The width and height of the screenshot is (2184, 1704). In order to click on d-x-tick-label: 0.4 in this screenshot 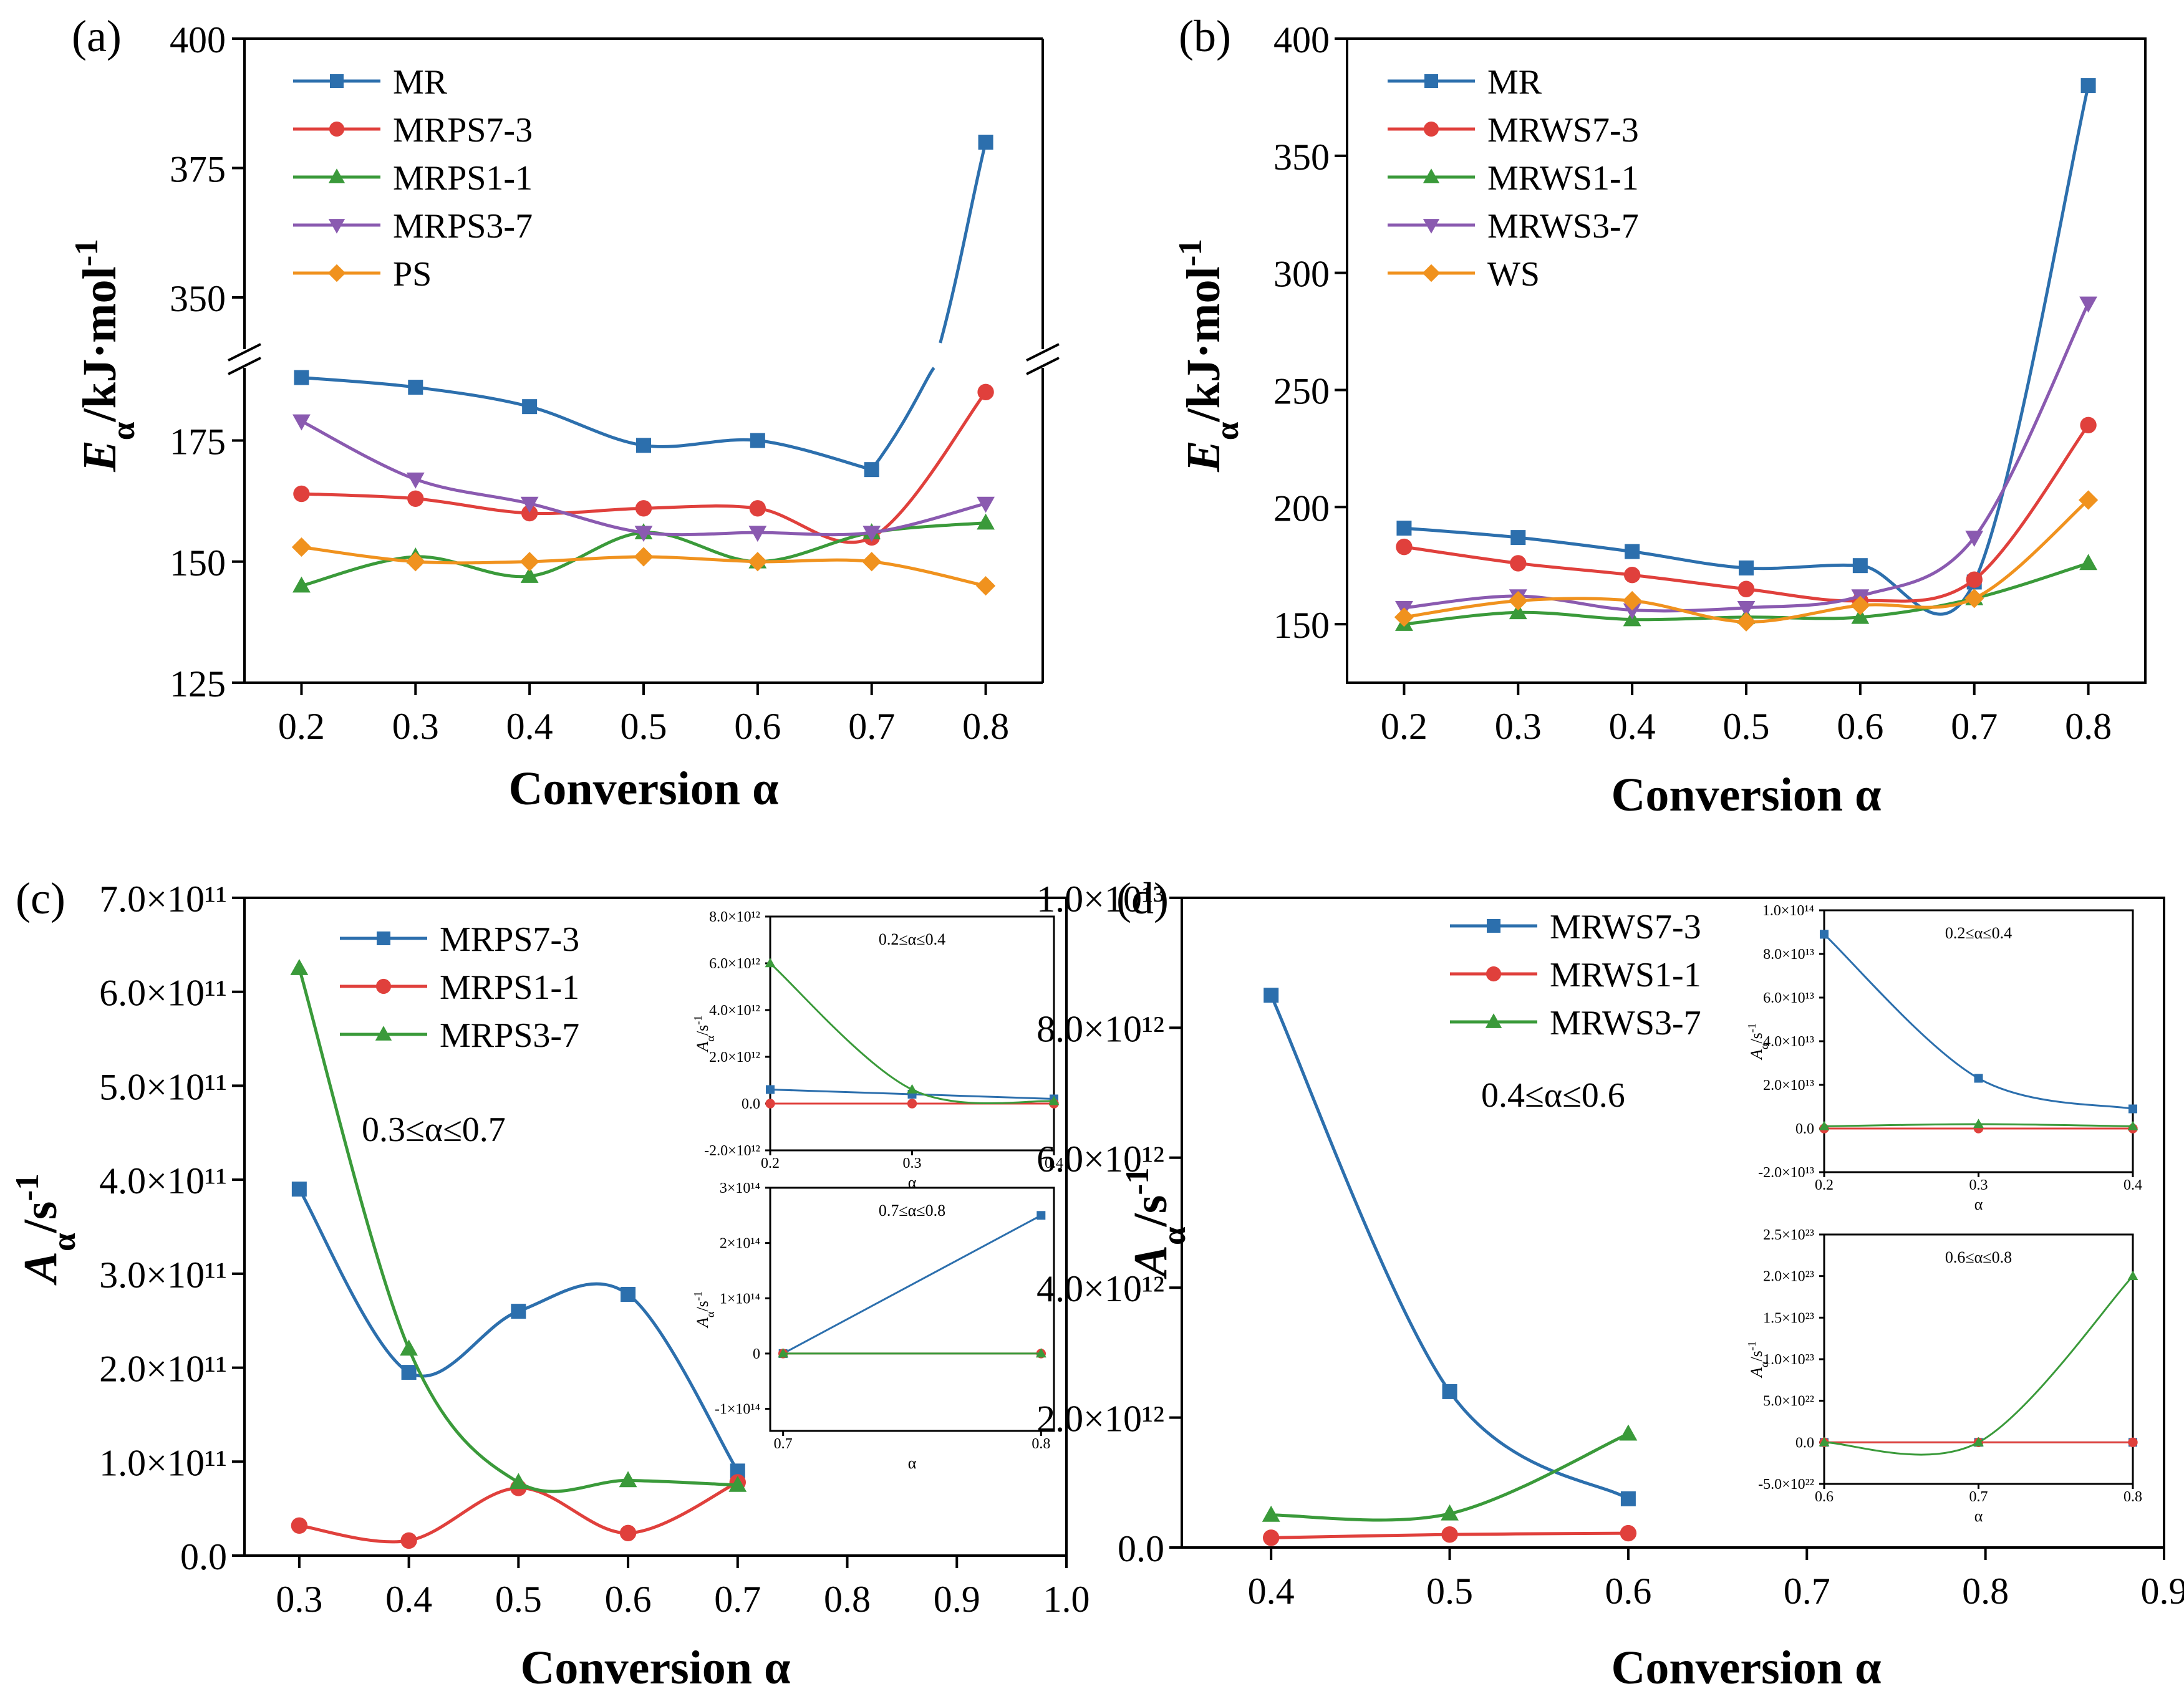, I will do `click(1271, 1591)`.